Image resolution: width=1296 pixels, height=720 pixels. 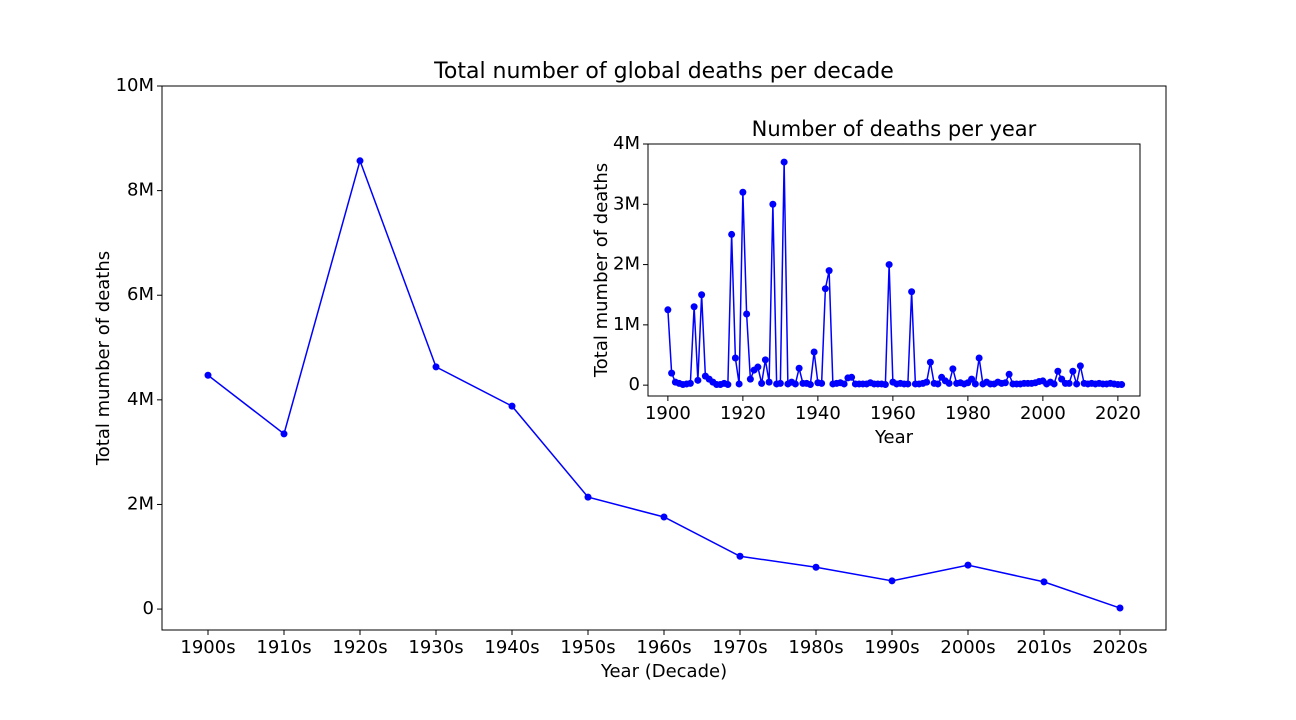 What do you see at coordinates (967, 647) in the screenshot?
I see `x-tick-label: 2000s` at bounding box center [967, 647].